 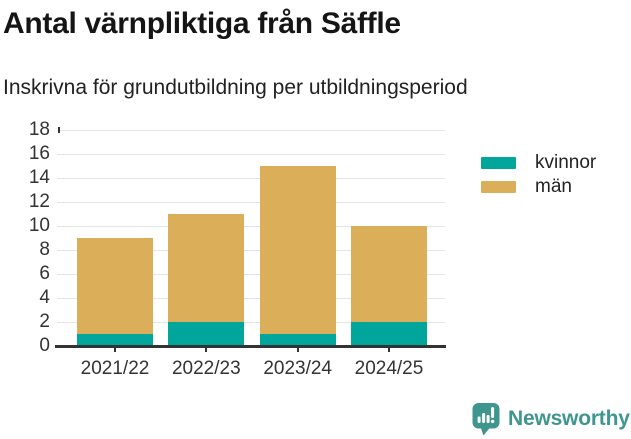 What do you see at coordinates (115, 286) in the screenshot?
I see `bar-2021/22-män` at bounding box center [115, 286].